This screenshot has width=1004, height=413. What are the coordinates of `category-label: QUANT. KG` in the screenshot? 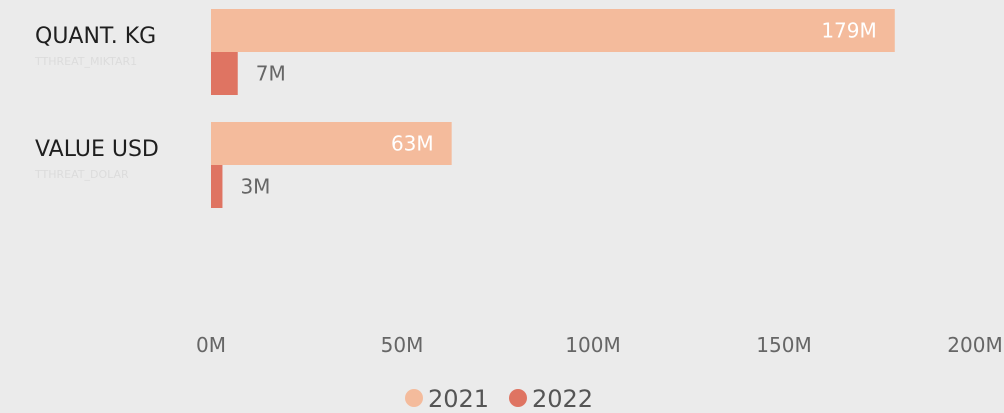 It's located at (95, 36).